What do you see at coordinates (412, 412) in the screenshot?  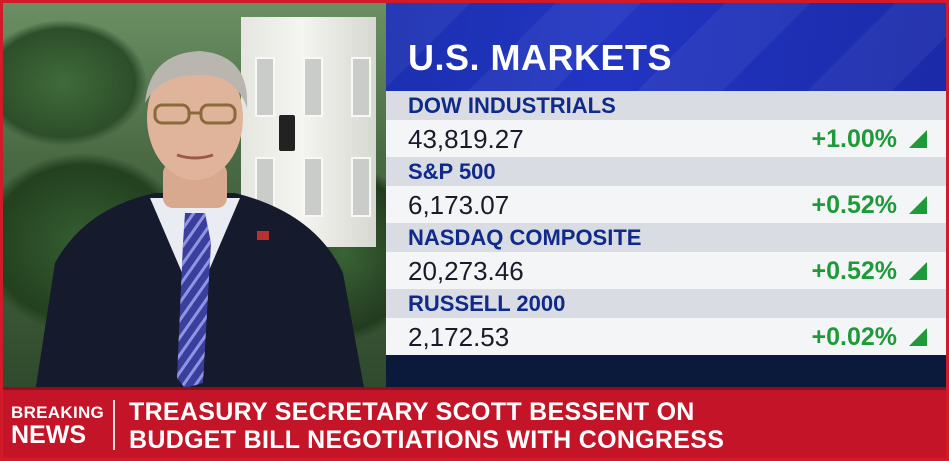 I see `headline-line1: TREASURY SECRETARY SCOTT BESSENT ON` at bounding box center [412, 412].